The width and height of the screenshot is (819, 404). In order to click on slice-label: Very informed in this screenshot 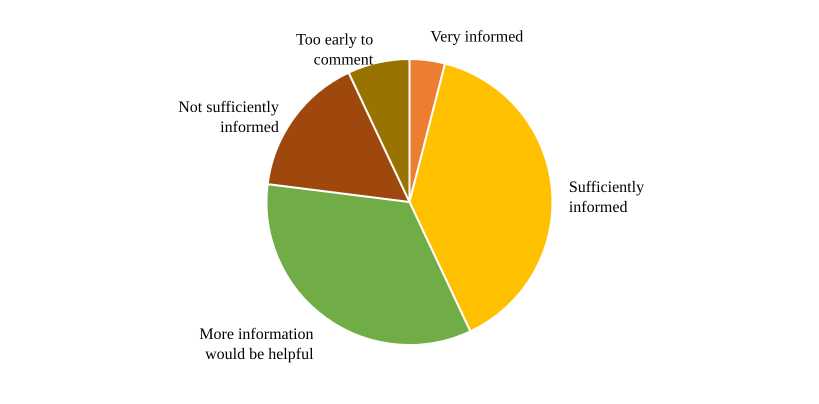, I will do `click(477, 37)`.